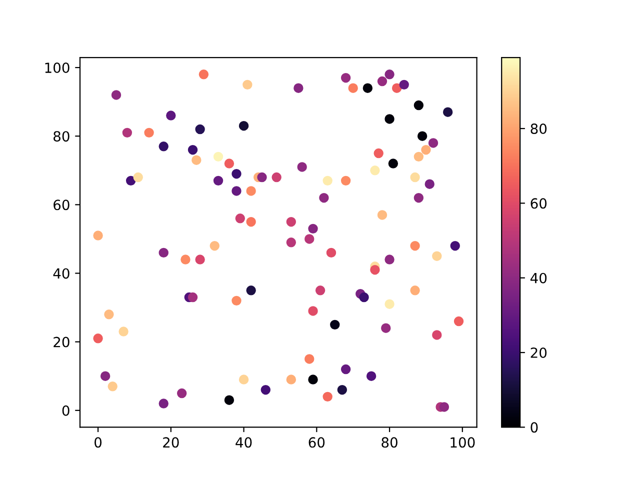  Describe the element at coordinates (538, 278) in the screenshot. I see `color-bar-label: 40` at that location.